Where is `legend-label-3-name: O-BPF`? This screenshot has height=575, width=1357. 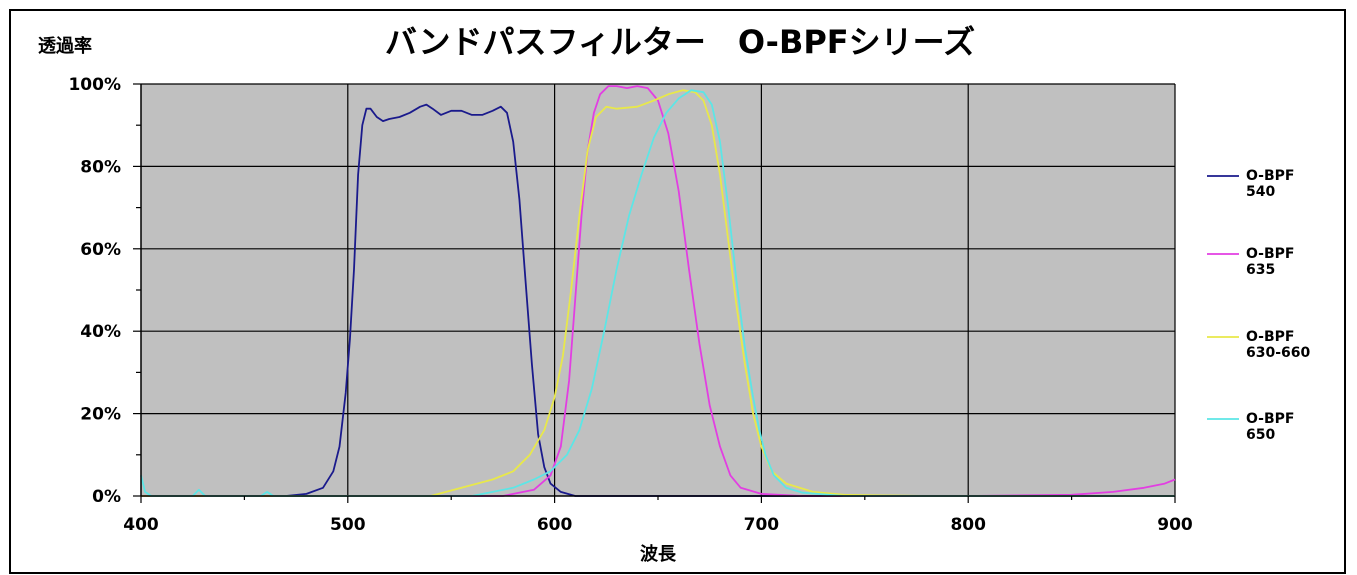 legend-label-3-name: O-BPF is located at coordinates (1270, 337).